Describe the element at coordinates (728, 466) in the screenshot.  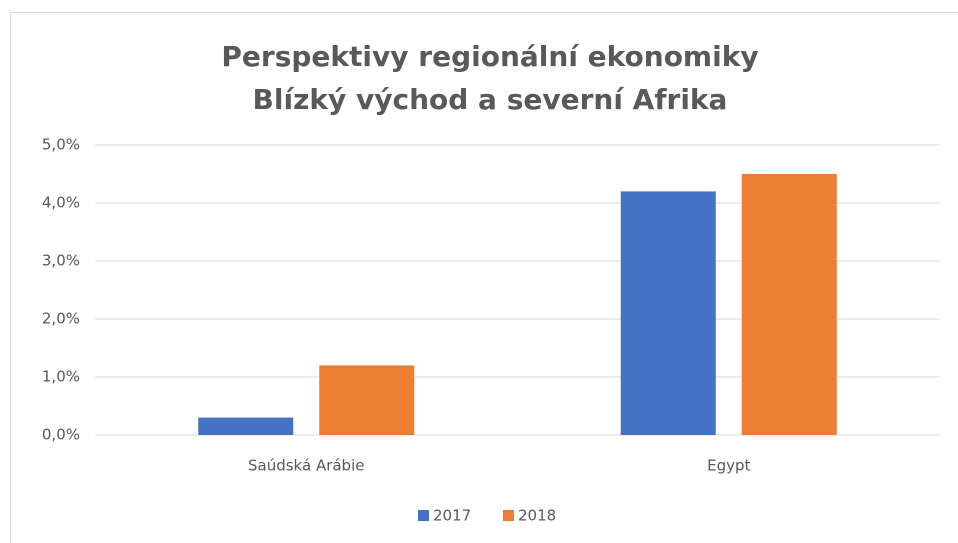
I see `x-tick-label: Egypt` at that location.